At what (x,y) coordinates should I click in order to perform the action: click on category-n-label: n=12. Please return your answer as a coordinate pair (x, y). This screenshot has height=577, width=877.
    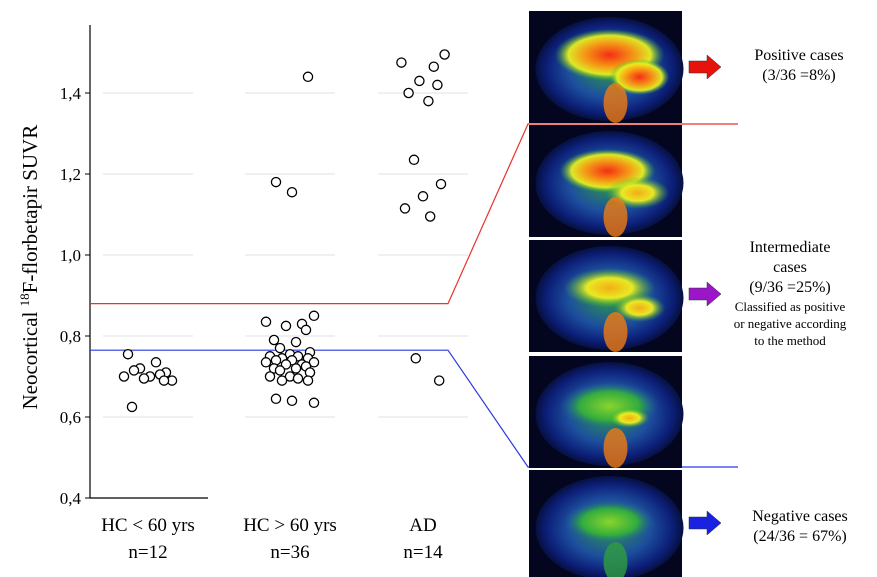
    Looking at the image, I should click on (147, 552).